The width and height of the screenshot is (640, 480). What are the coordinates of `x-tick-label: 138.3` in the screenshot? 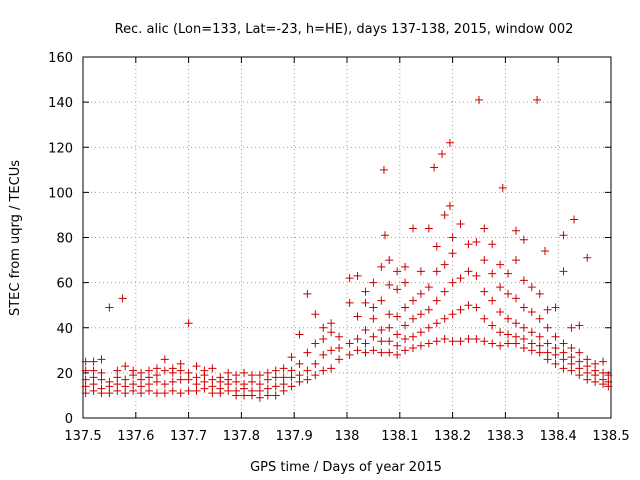 It's located at (505, 436).